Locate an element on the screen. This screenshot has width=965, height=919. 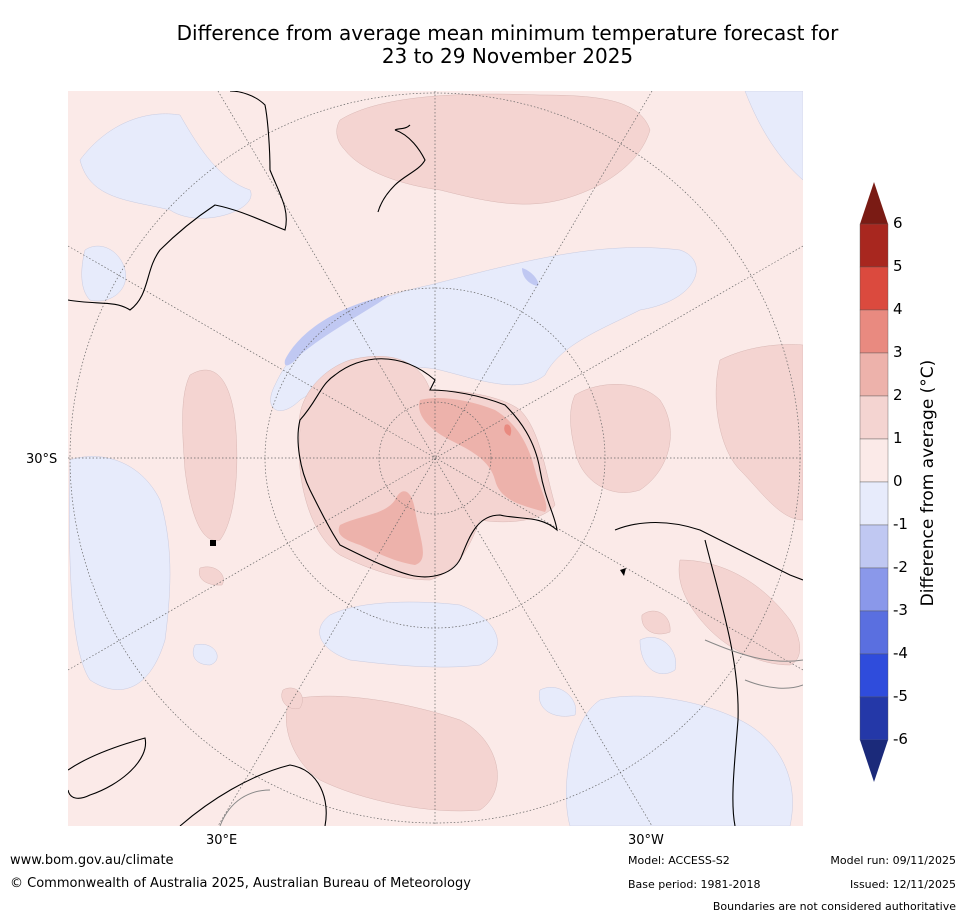
colorbar-title: Difference from average (°C) is located at coordinates (928, 483).